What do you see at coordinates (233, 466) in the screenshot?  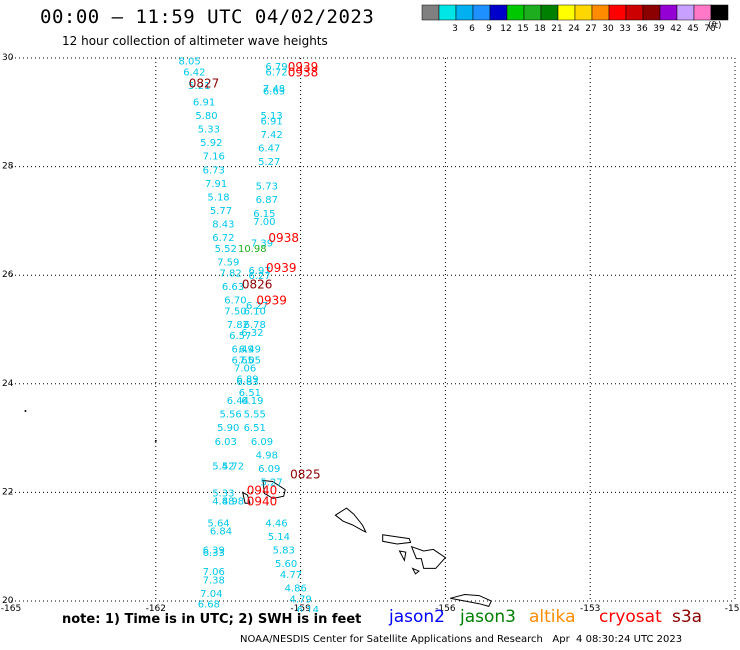 I see `swh-label: 5.72` at bounding box center [233, 466].